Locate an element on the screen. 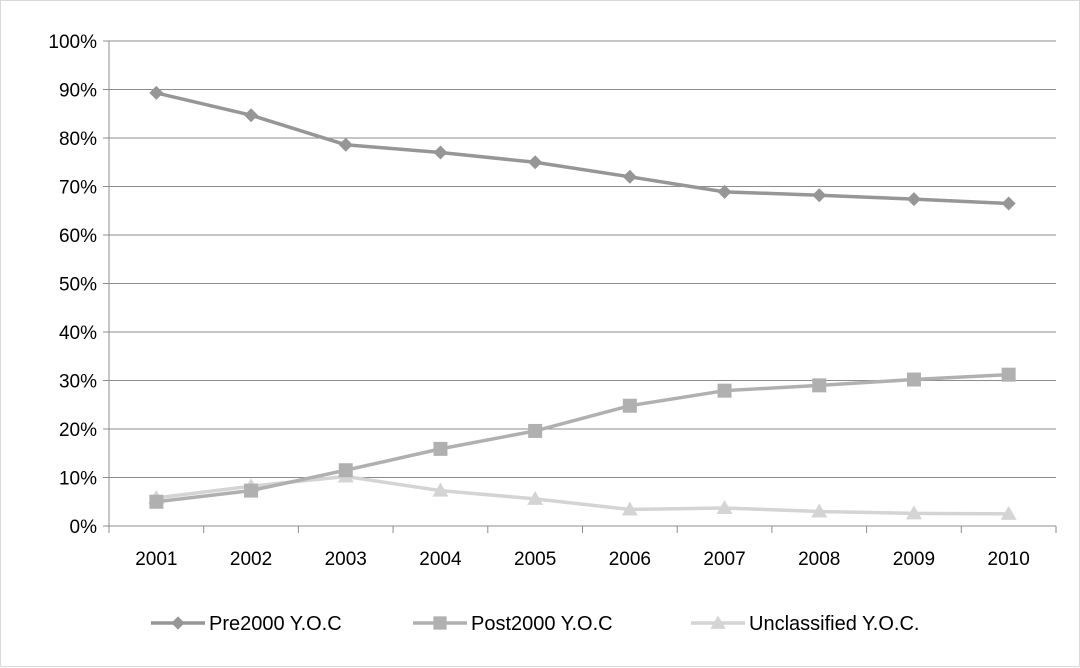  legend-label: Post2000 Y.O.C is located at coordinates (542, 624).